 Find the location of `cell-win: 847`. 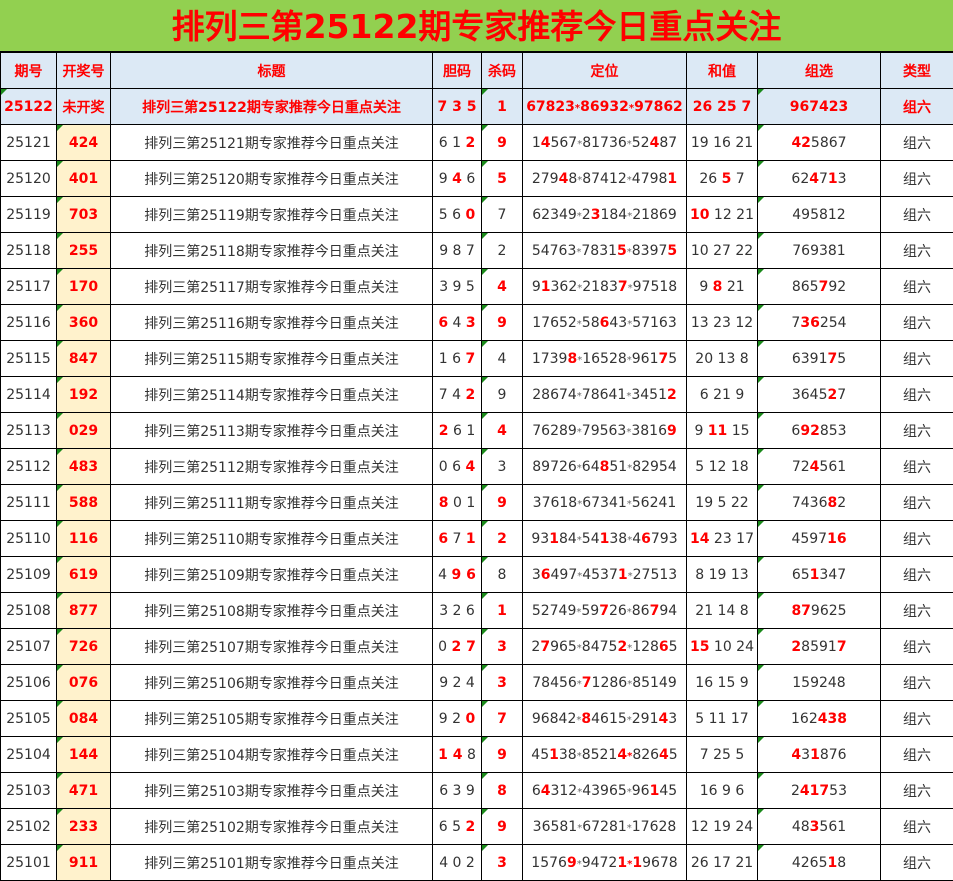

cell-win: 847 is located at coordinates (83, 358).